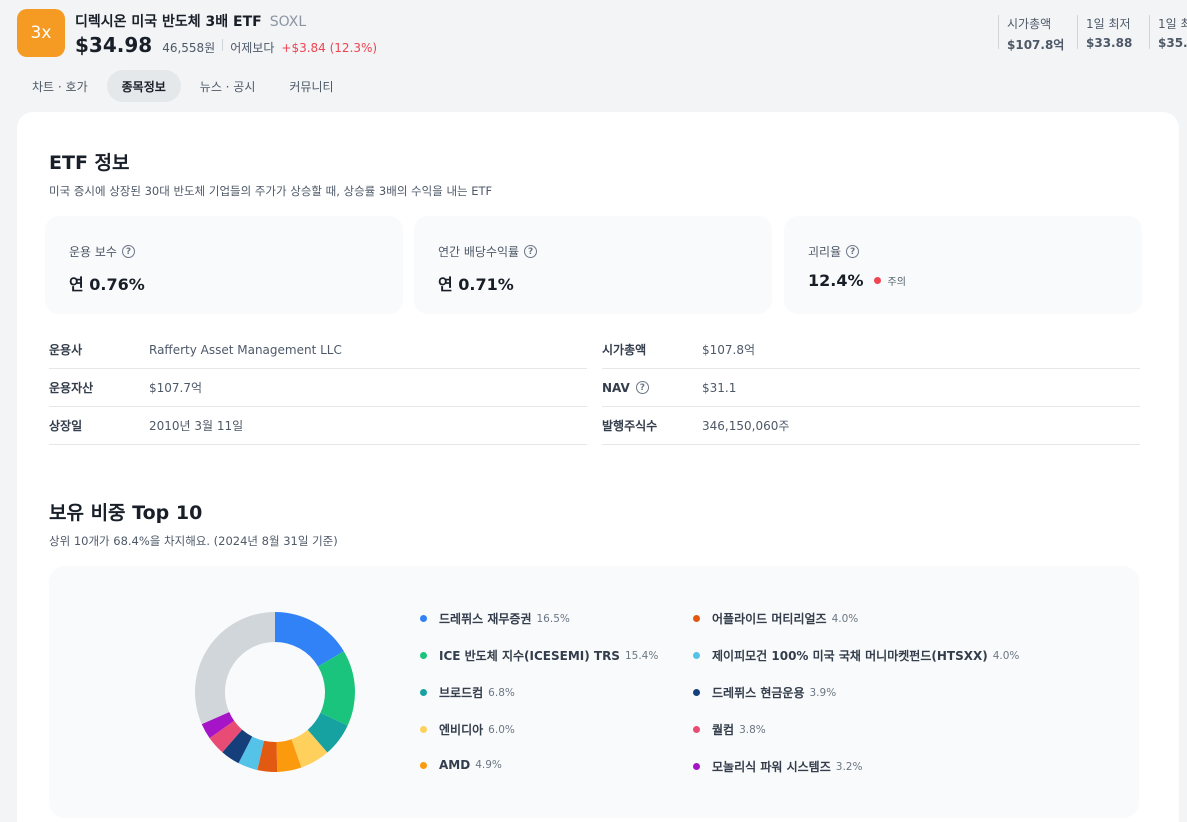 The width and height of the screenshot is (1187, 822). I want to click on donut-slice-remainder, so click(235, 668).